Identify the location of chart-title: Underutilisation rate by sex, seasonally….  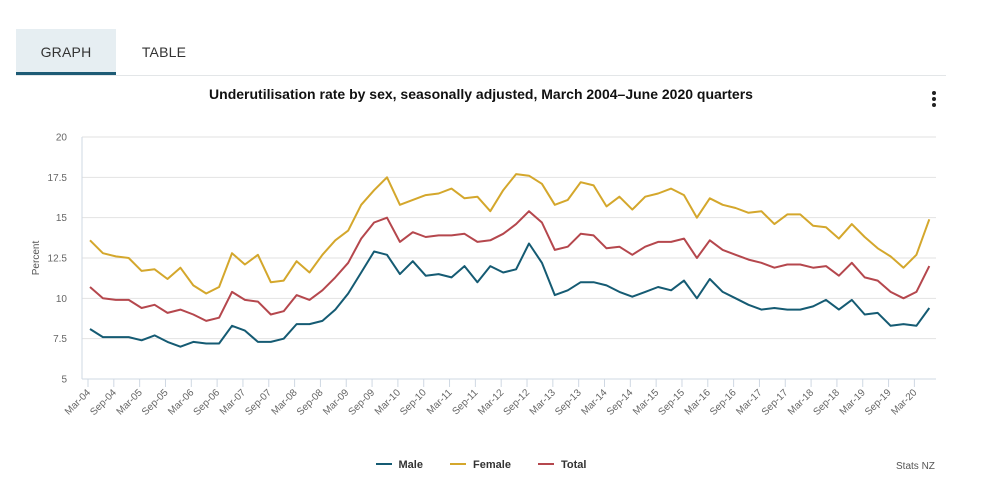
(481, 94).